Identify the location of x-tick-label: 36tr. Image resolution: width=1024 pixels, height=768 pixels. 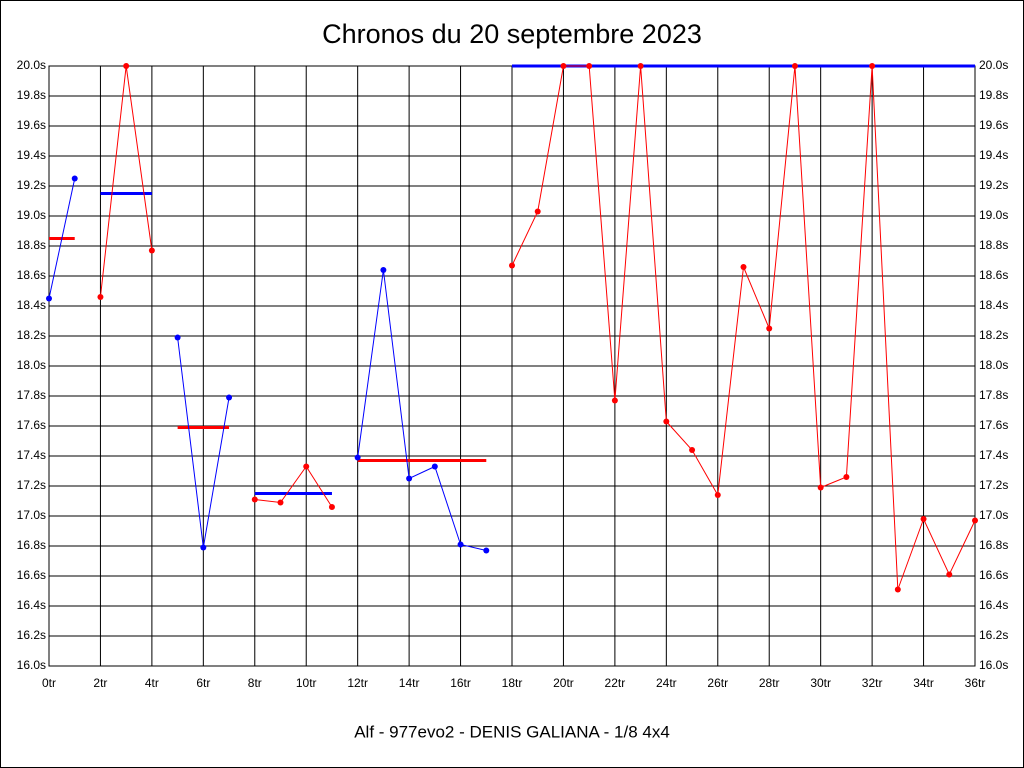
(975, 683).